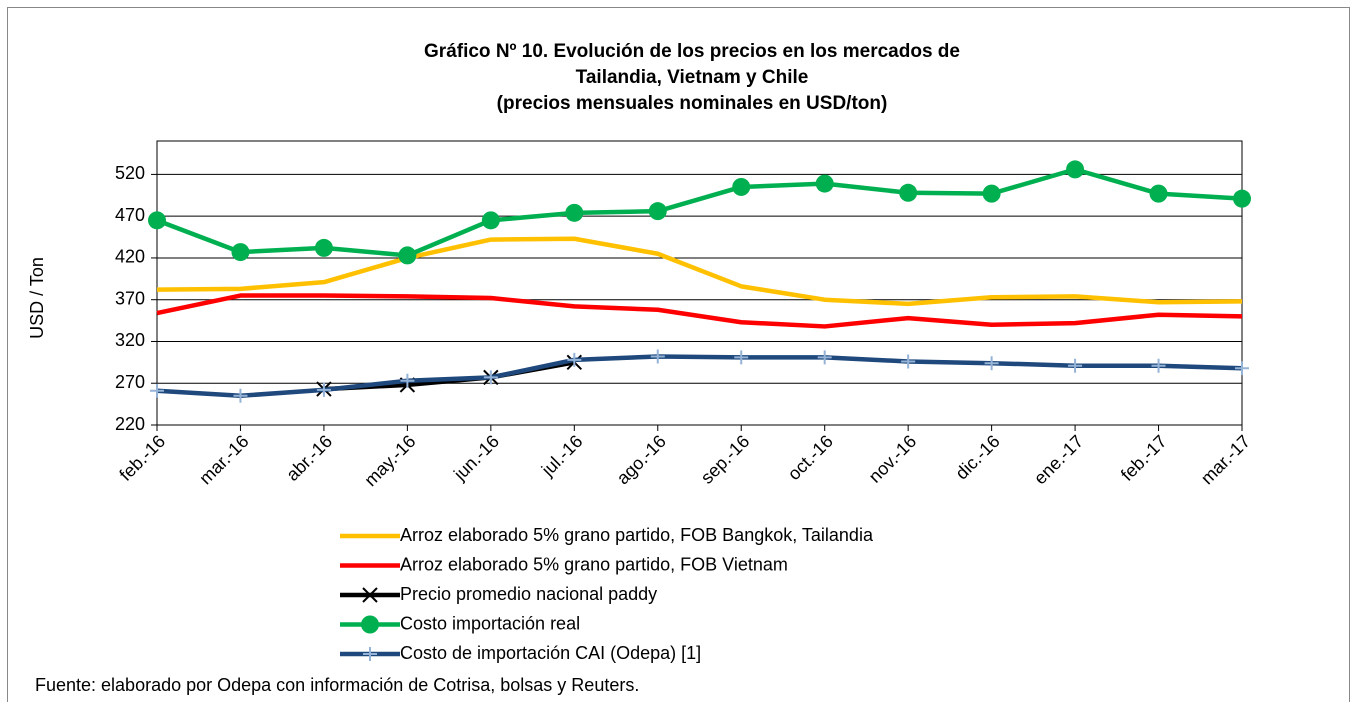 This screenshot has height=702, width=1357. I want to click on y-tick-label: 270, so click(130, 382).